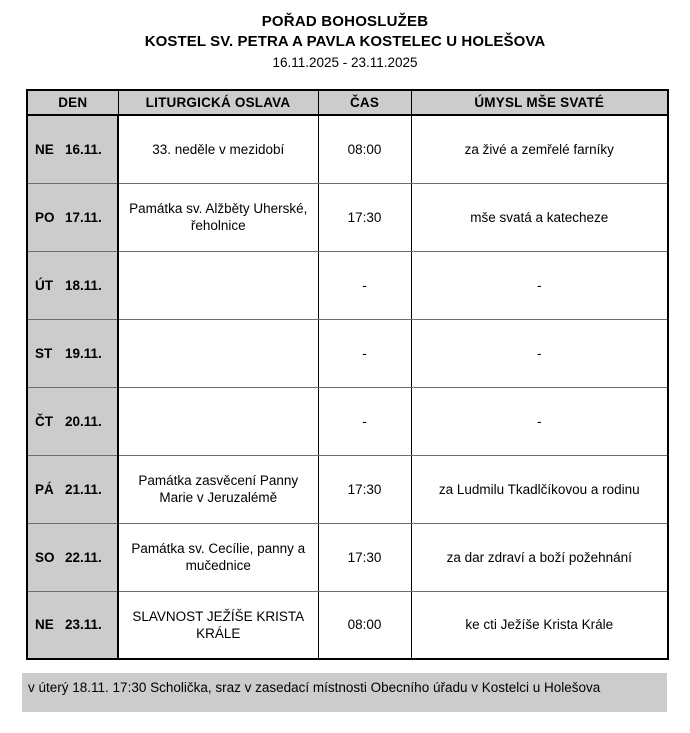 The width and height of the screenshot is (690, 733). I want to click on day-date: 21.11., so click(83, 489).